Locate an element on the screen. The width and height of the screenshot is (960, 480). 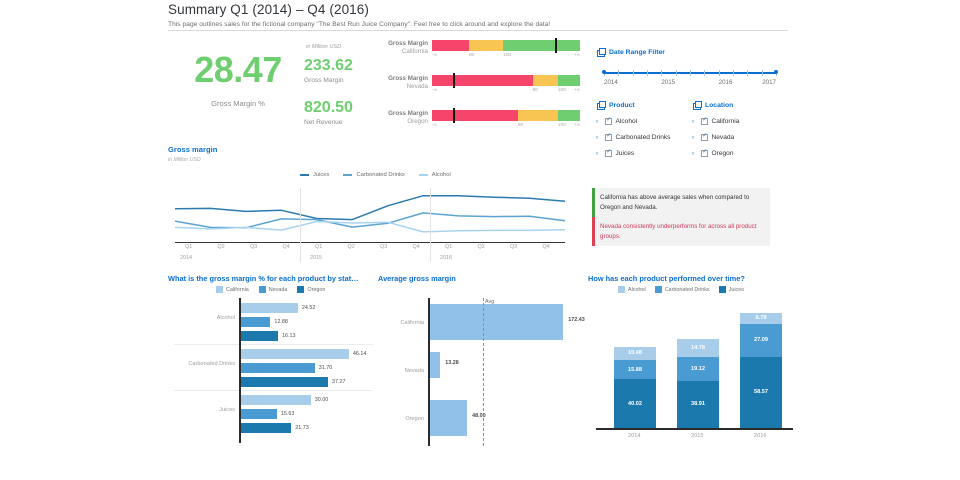
slider-track is located at coordinates (690, 72).